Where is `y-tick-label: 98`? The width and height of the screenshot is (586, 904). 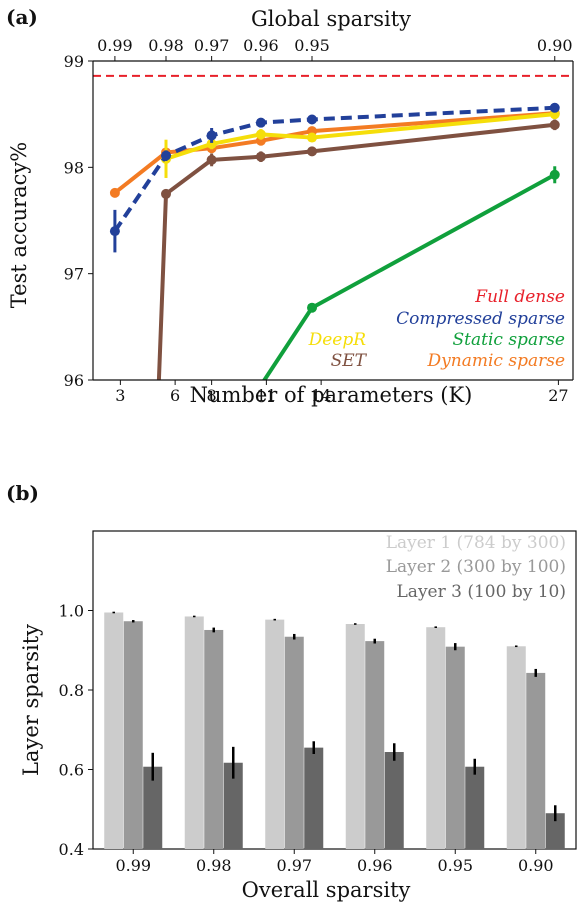 y-tick-label: 98 is located at coordinates (74, 167).